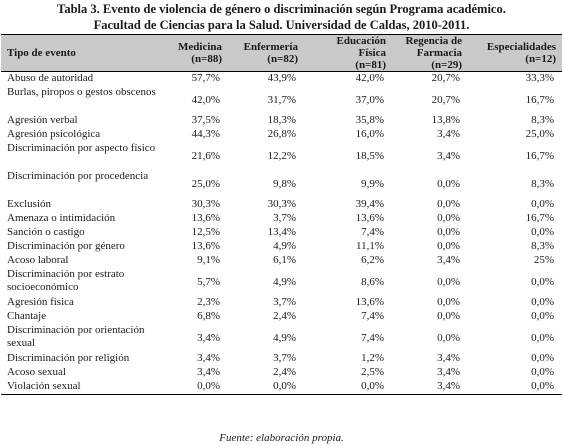  Describe the element at coordinates (76, 336) in the screenshot. I see `row-label: Discriminación por orientación sexual` at that location.